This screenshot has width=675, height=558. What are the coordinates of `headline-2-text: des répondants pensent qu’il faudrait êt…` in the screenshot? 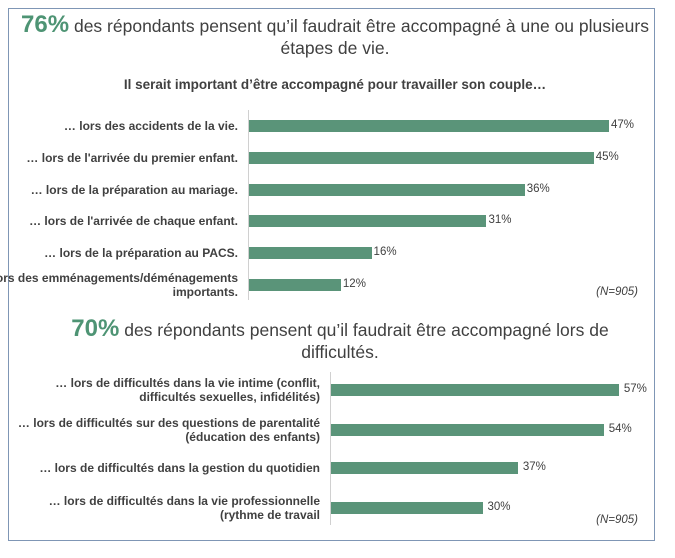 It's located at (366, 341).